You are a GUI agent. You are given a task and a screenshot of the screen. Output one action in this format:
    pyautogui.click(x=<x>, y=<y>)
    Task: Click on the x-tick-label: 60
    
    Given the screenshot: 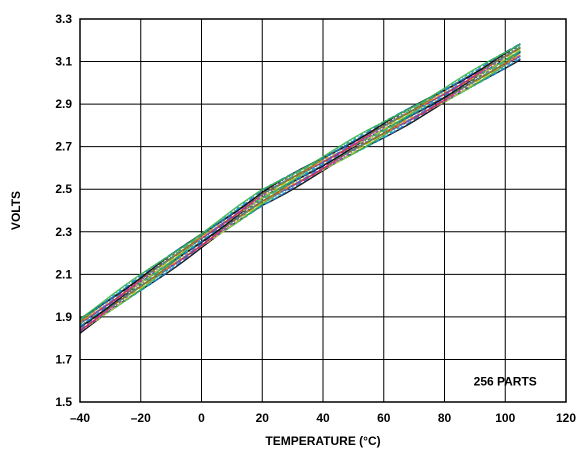 What is the action you would take?
    pyautogui.click(x=384, y=418)
    